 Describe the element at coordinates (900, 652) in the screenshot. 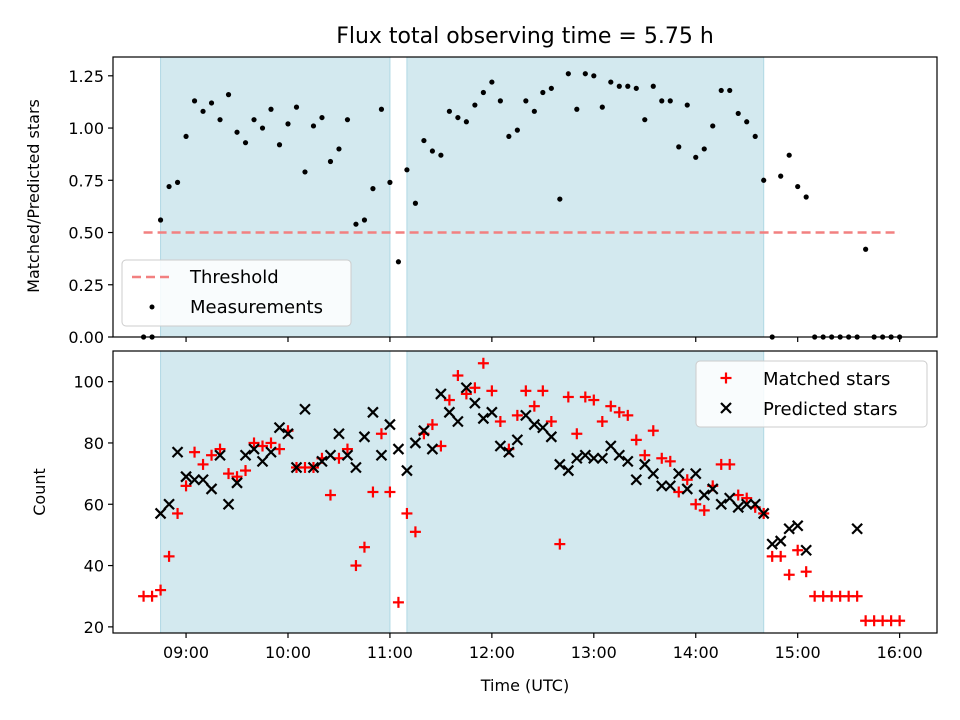

I see `x-tick-label: 16:00` at that location.